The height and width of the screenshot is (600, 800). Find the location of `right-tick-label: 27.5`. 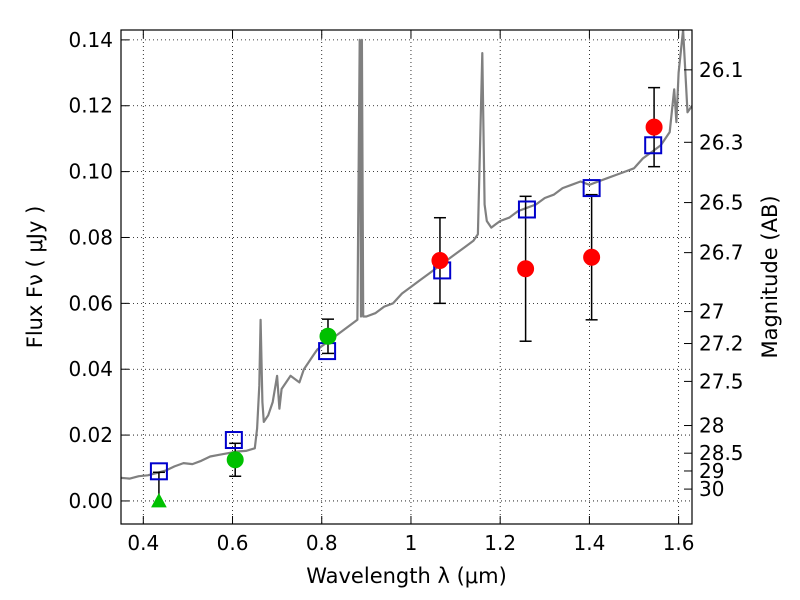

right-tick-label: 27.5 is located at coordinates (721, 381).